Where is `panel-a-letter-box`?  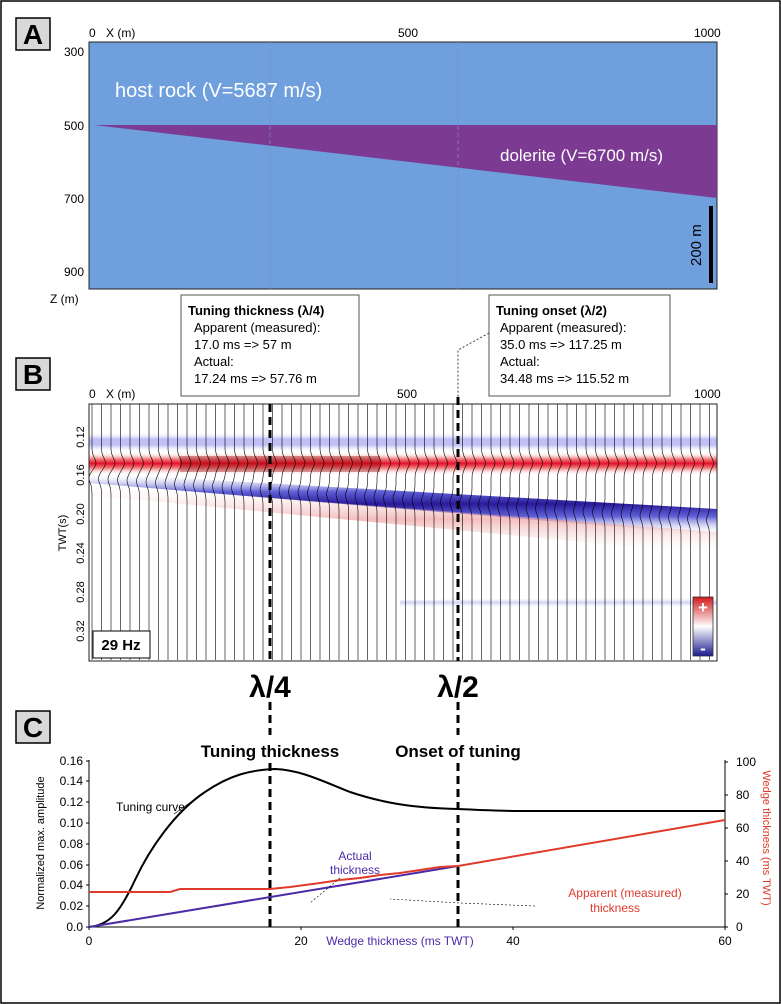
panel-a-letter-box is located at coordinates (33, 34).